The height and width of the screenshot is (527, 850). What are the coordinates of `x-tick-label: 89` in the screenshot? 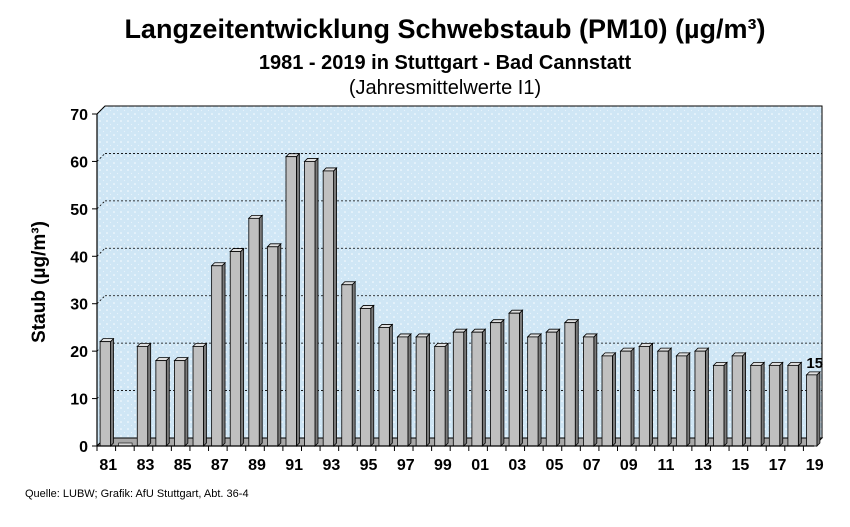 It's located at (257, 465).